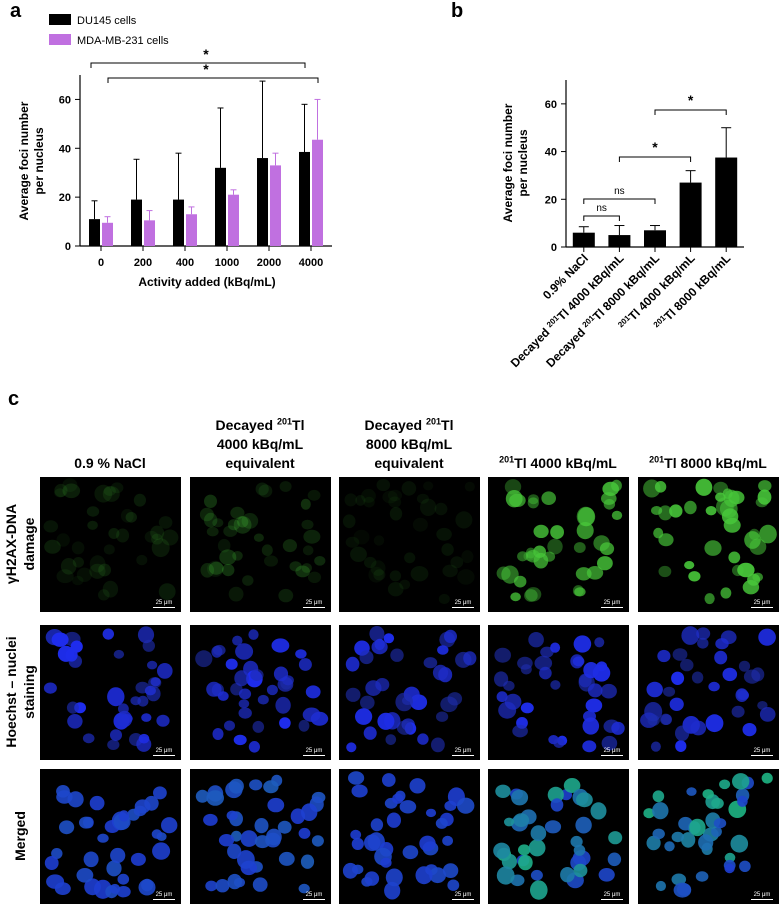  Describe the element at coordinates (107, 21) in the screenshot. I see `legend-label: DU145 cells` at that location.